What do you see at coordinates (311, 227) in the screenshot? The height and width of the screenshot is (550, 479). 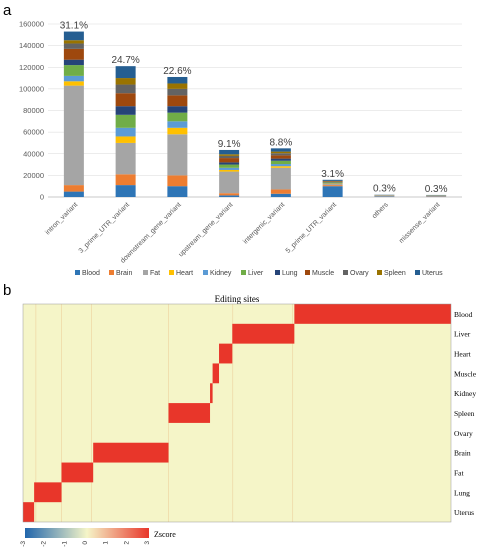 I see `x-category-label: 5_prime_UTR_variant` at bounding box center [311, 227].